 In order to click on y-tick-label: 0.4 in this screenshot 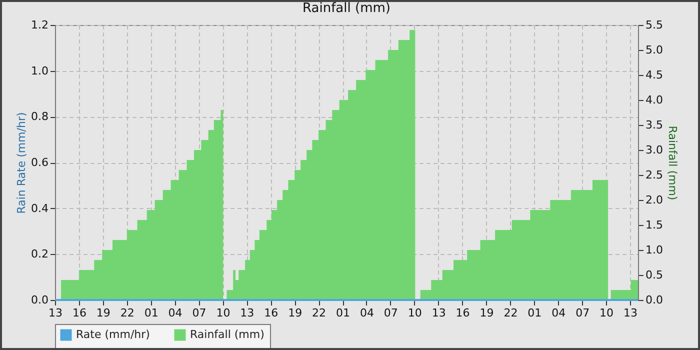, I will do `click(39, 208)`.